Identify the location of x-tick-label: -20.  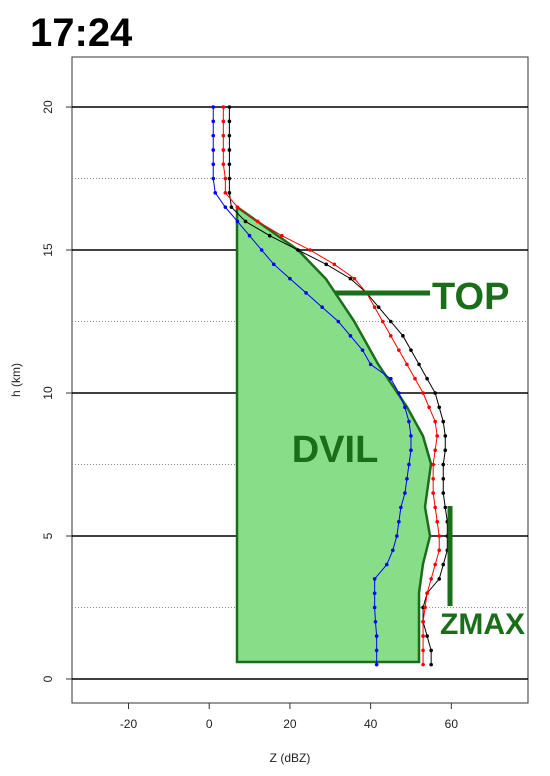
(129, 724).